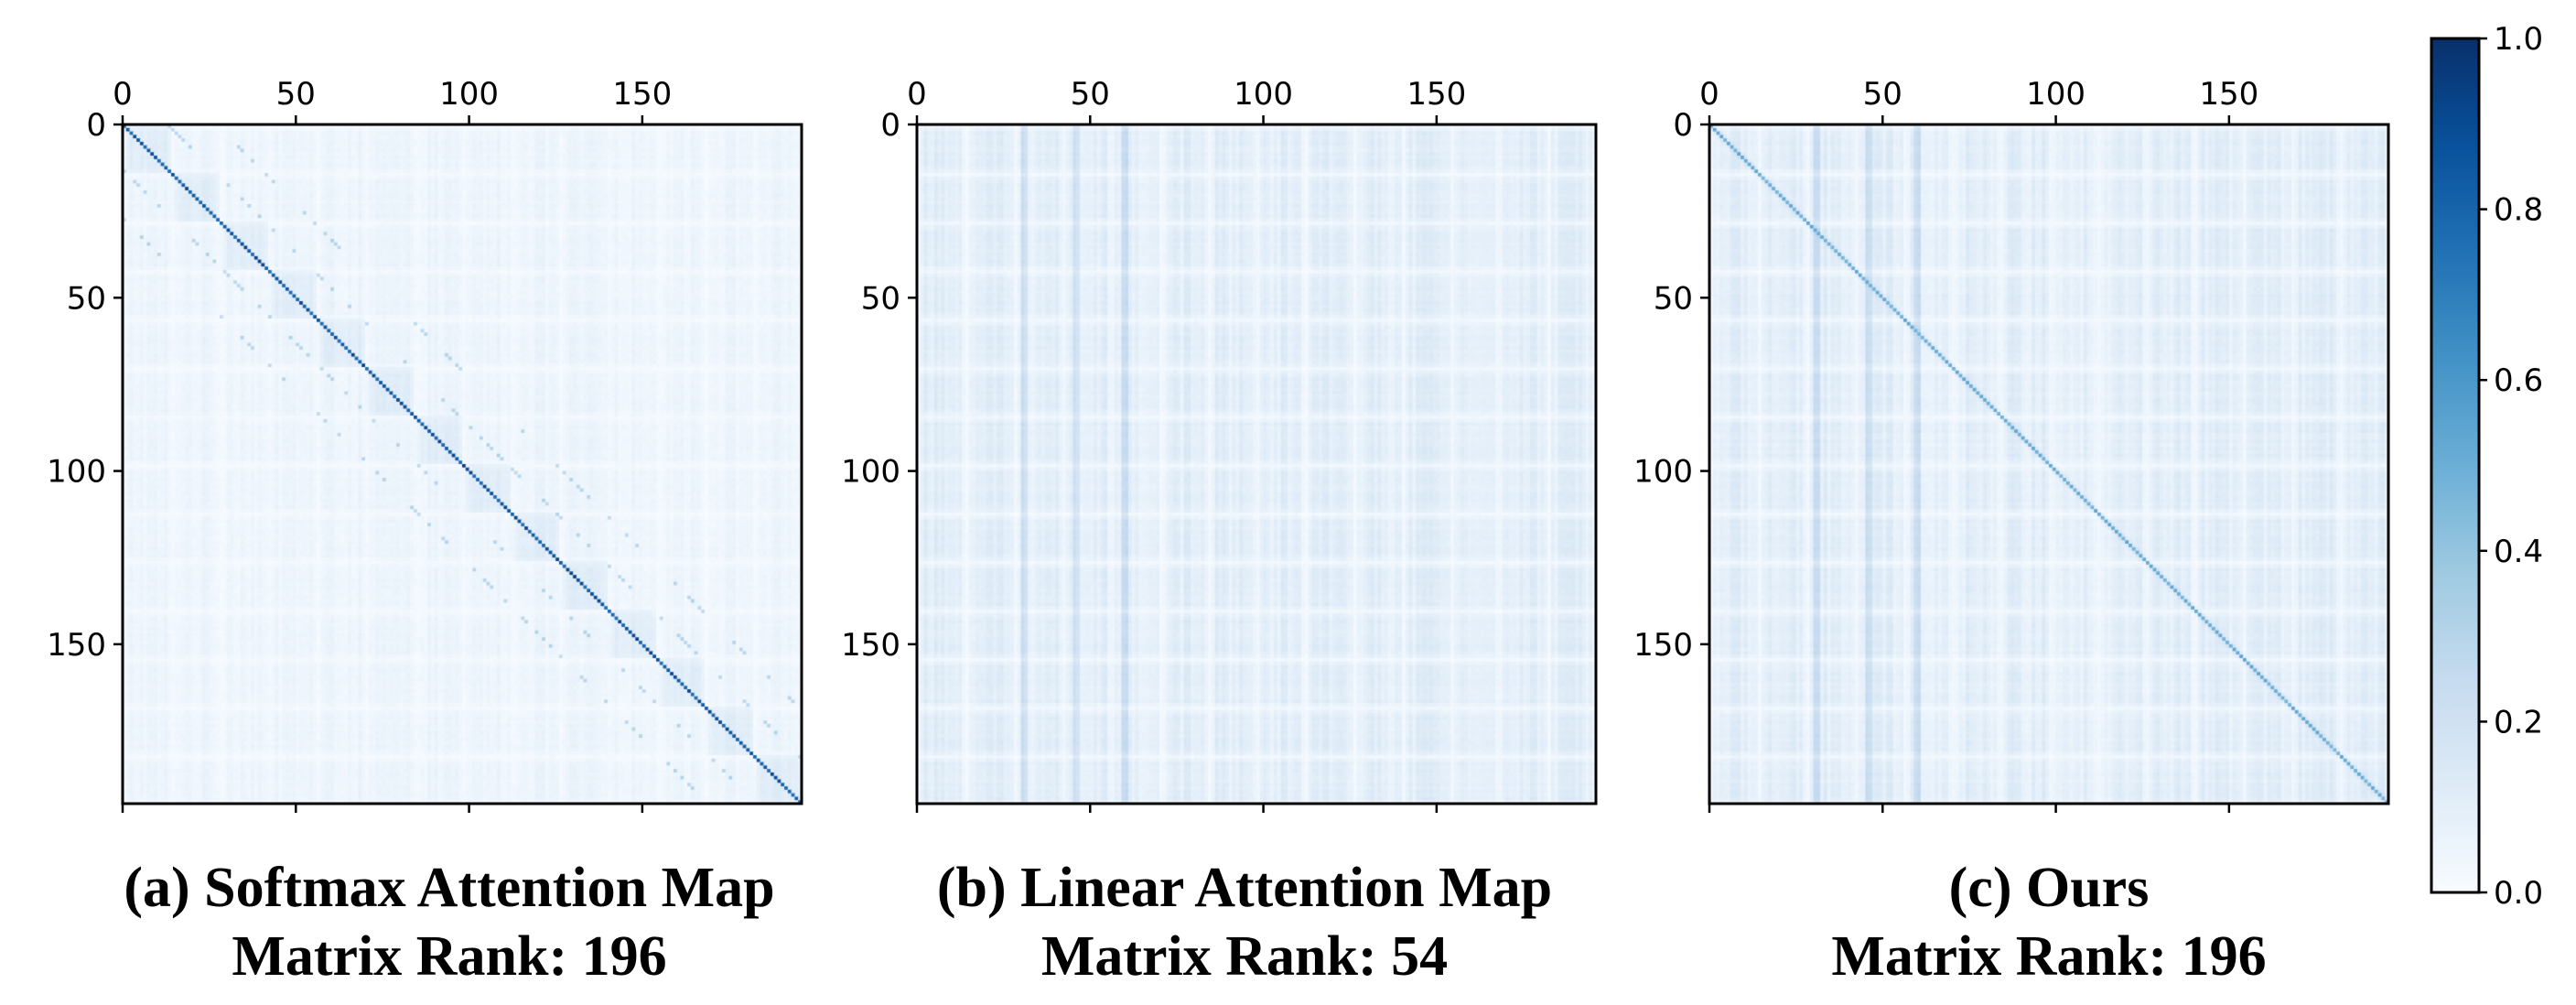 Image resolution: width=2576 pixels, height=1005 pixels. Describe the element at coordinates (2518, 552) in the screenshot. I see `colorbar-tick-label: 0.4` at that location.